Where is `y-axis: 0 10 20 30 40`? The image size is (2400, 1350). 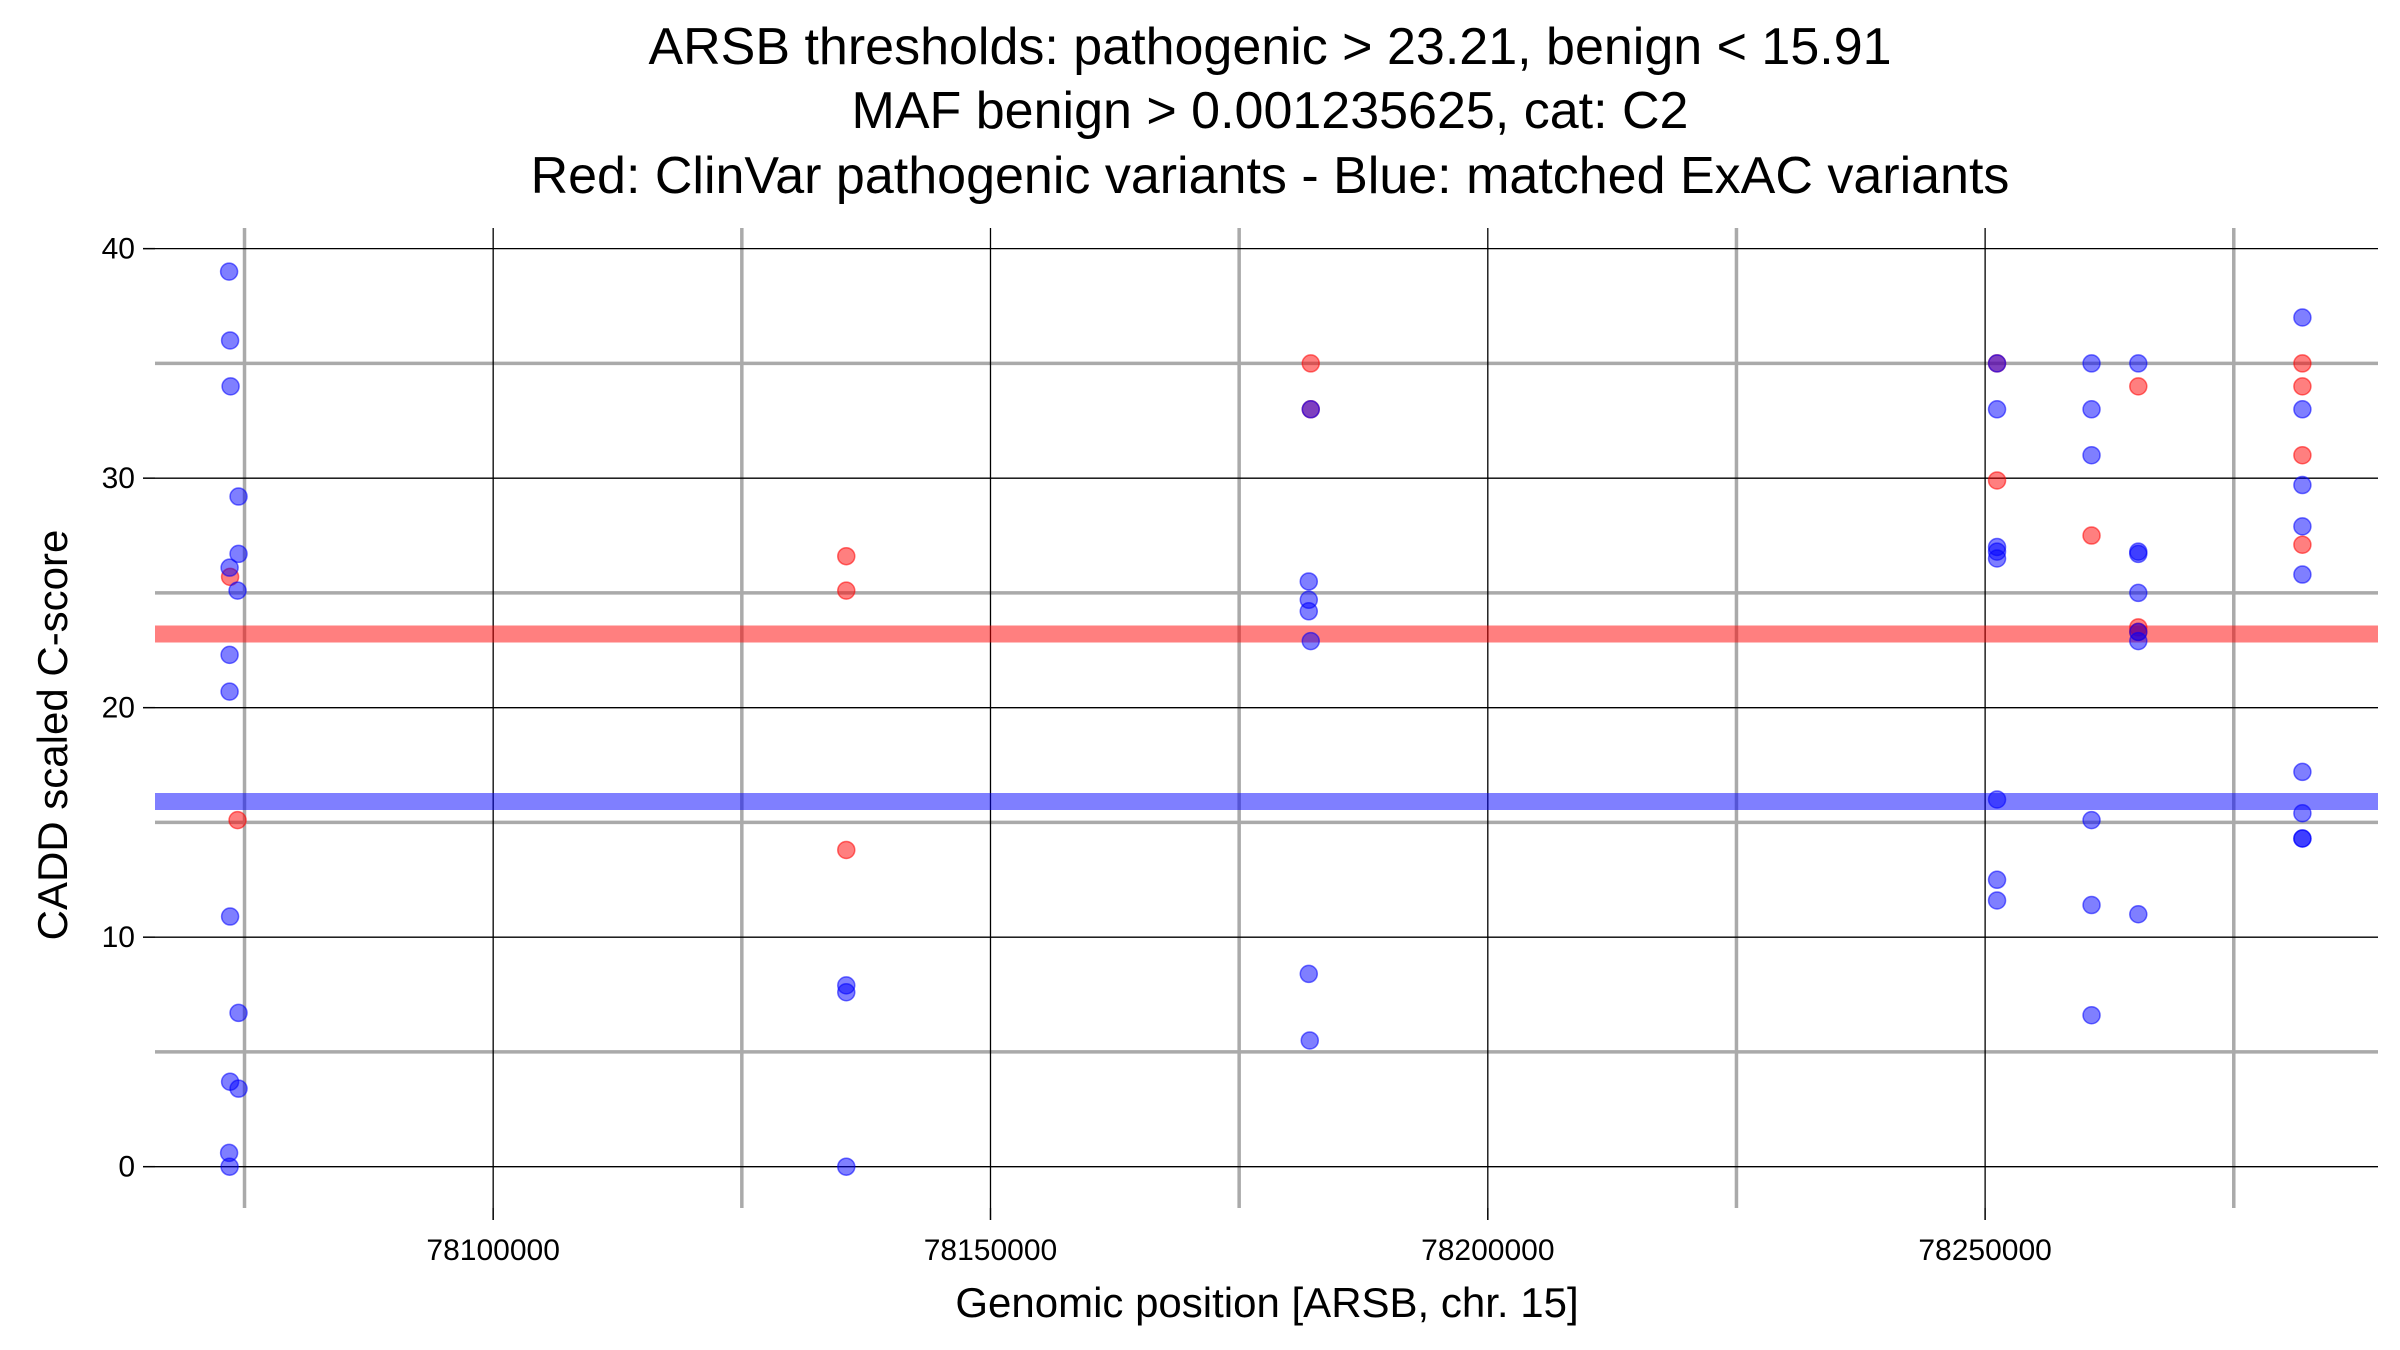
y-axis: 0 10 20 30 40 is located at coordinates (128, 708).